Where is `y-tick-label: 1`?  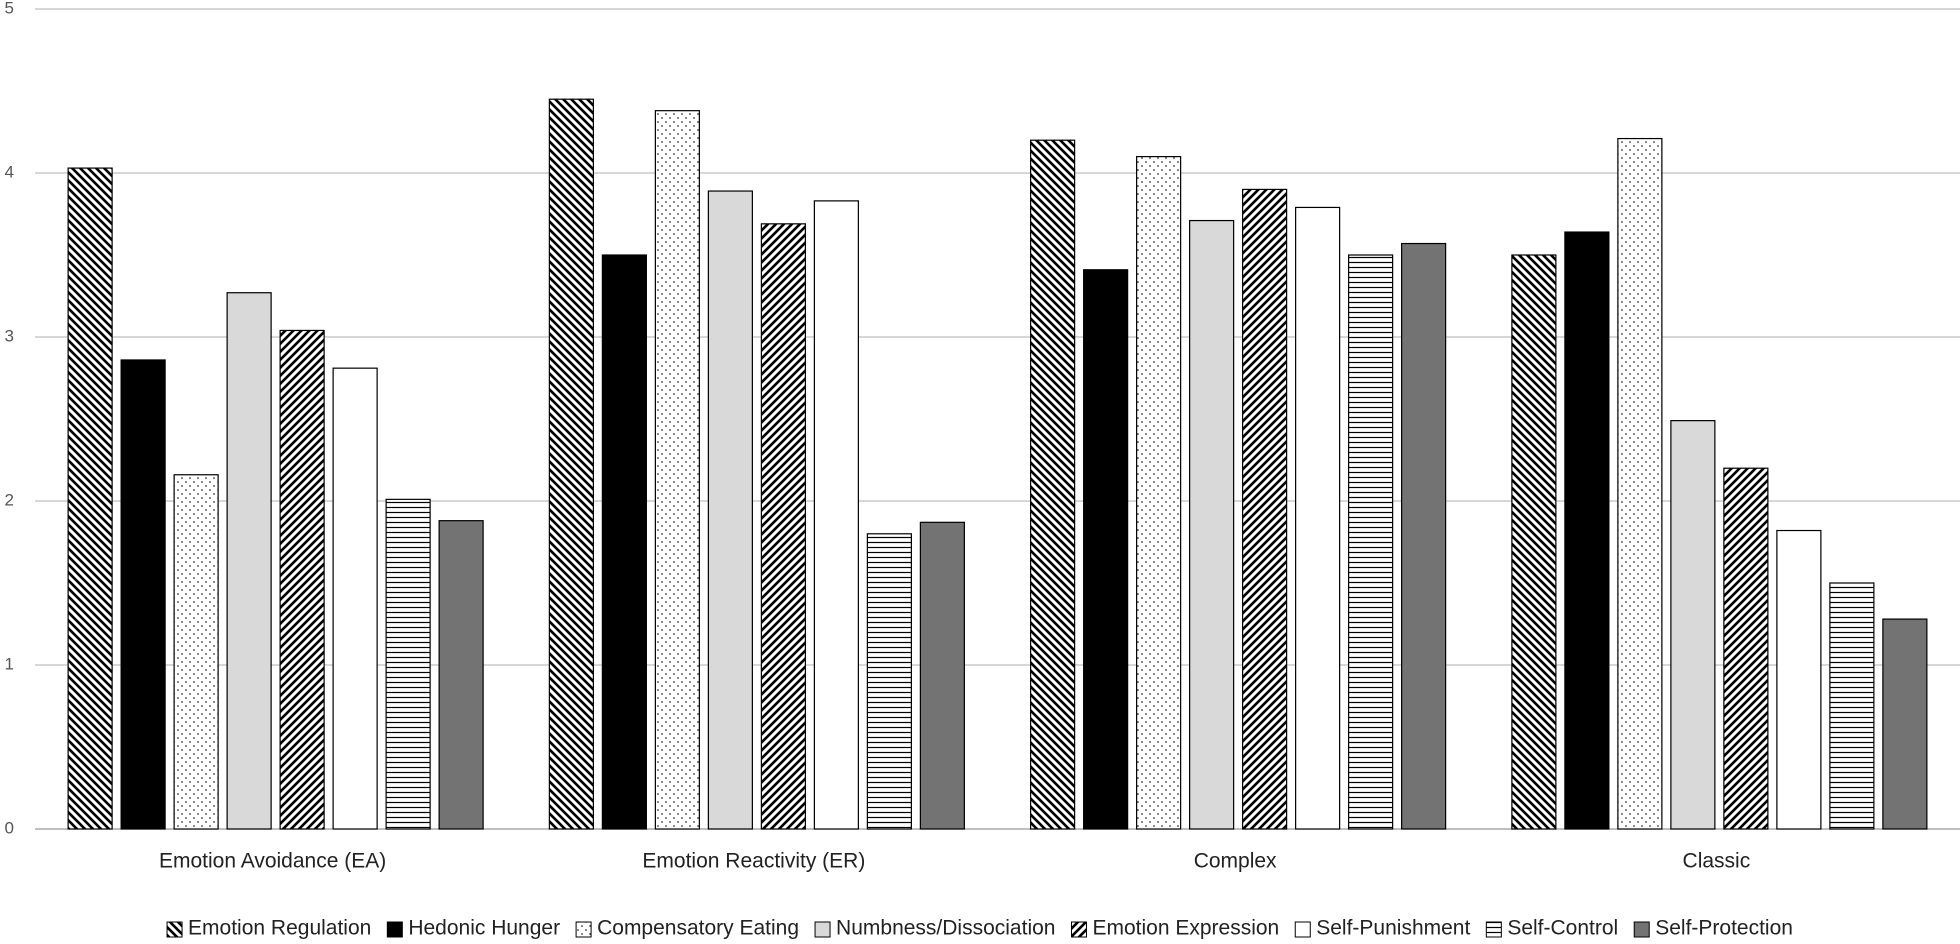 y-tick-label: 1 is located at coordinates (9, 663).